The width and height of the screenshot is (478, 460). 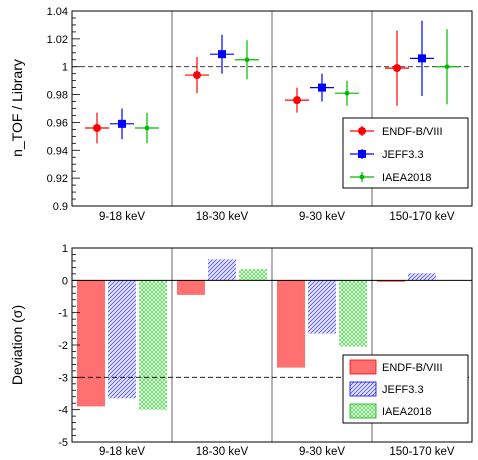 What do you see at coordinates (422, 217) in the screenshot?
I see `top-x-tick-label: 150-170 keV` at bounding box center [422, 217].